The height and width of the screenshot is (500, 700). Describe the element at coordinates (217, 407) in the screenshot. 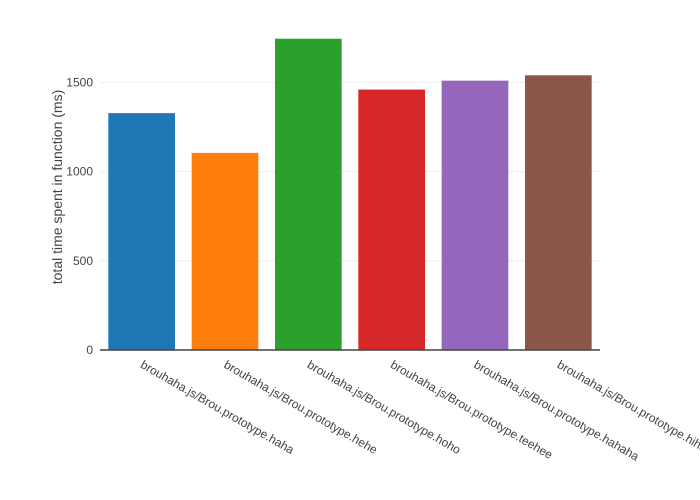

I see `x-tick-label: brouhaha.js/Brou.prototype.haha` at that location.